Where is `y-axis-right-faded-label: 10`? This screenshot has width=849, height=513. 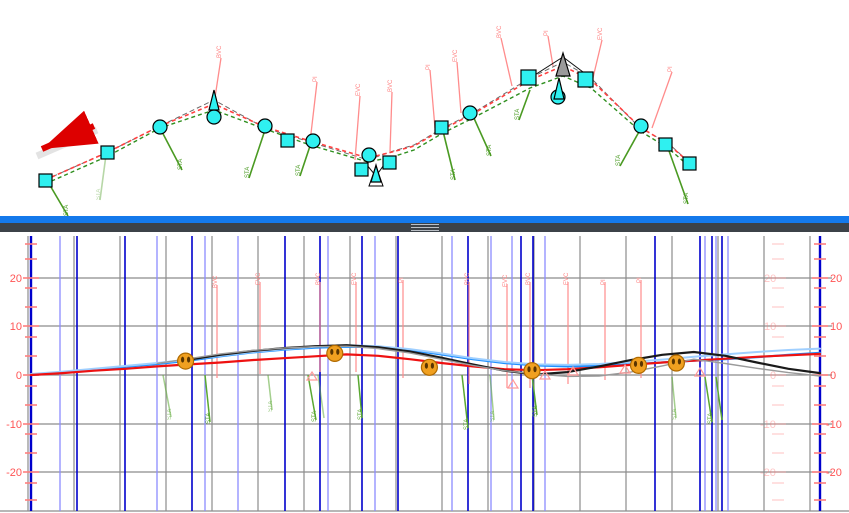 y-axis-right-faded-label: 10 is located at coordinates (770, 327).